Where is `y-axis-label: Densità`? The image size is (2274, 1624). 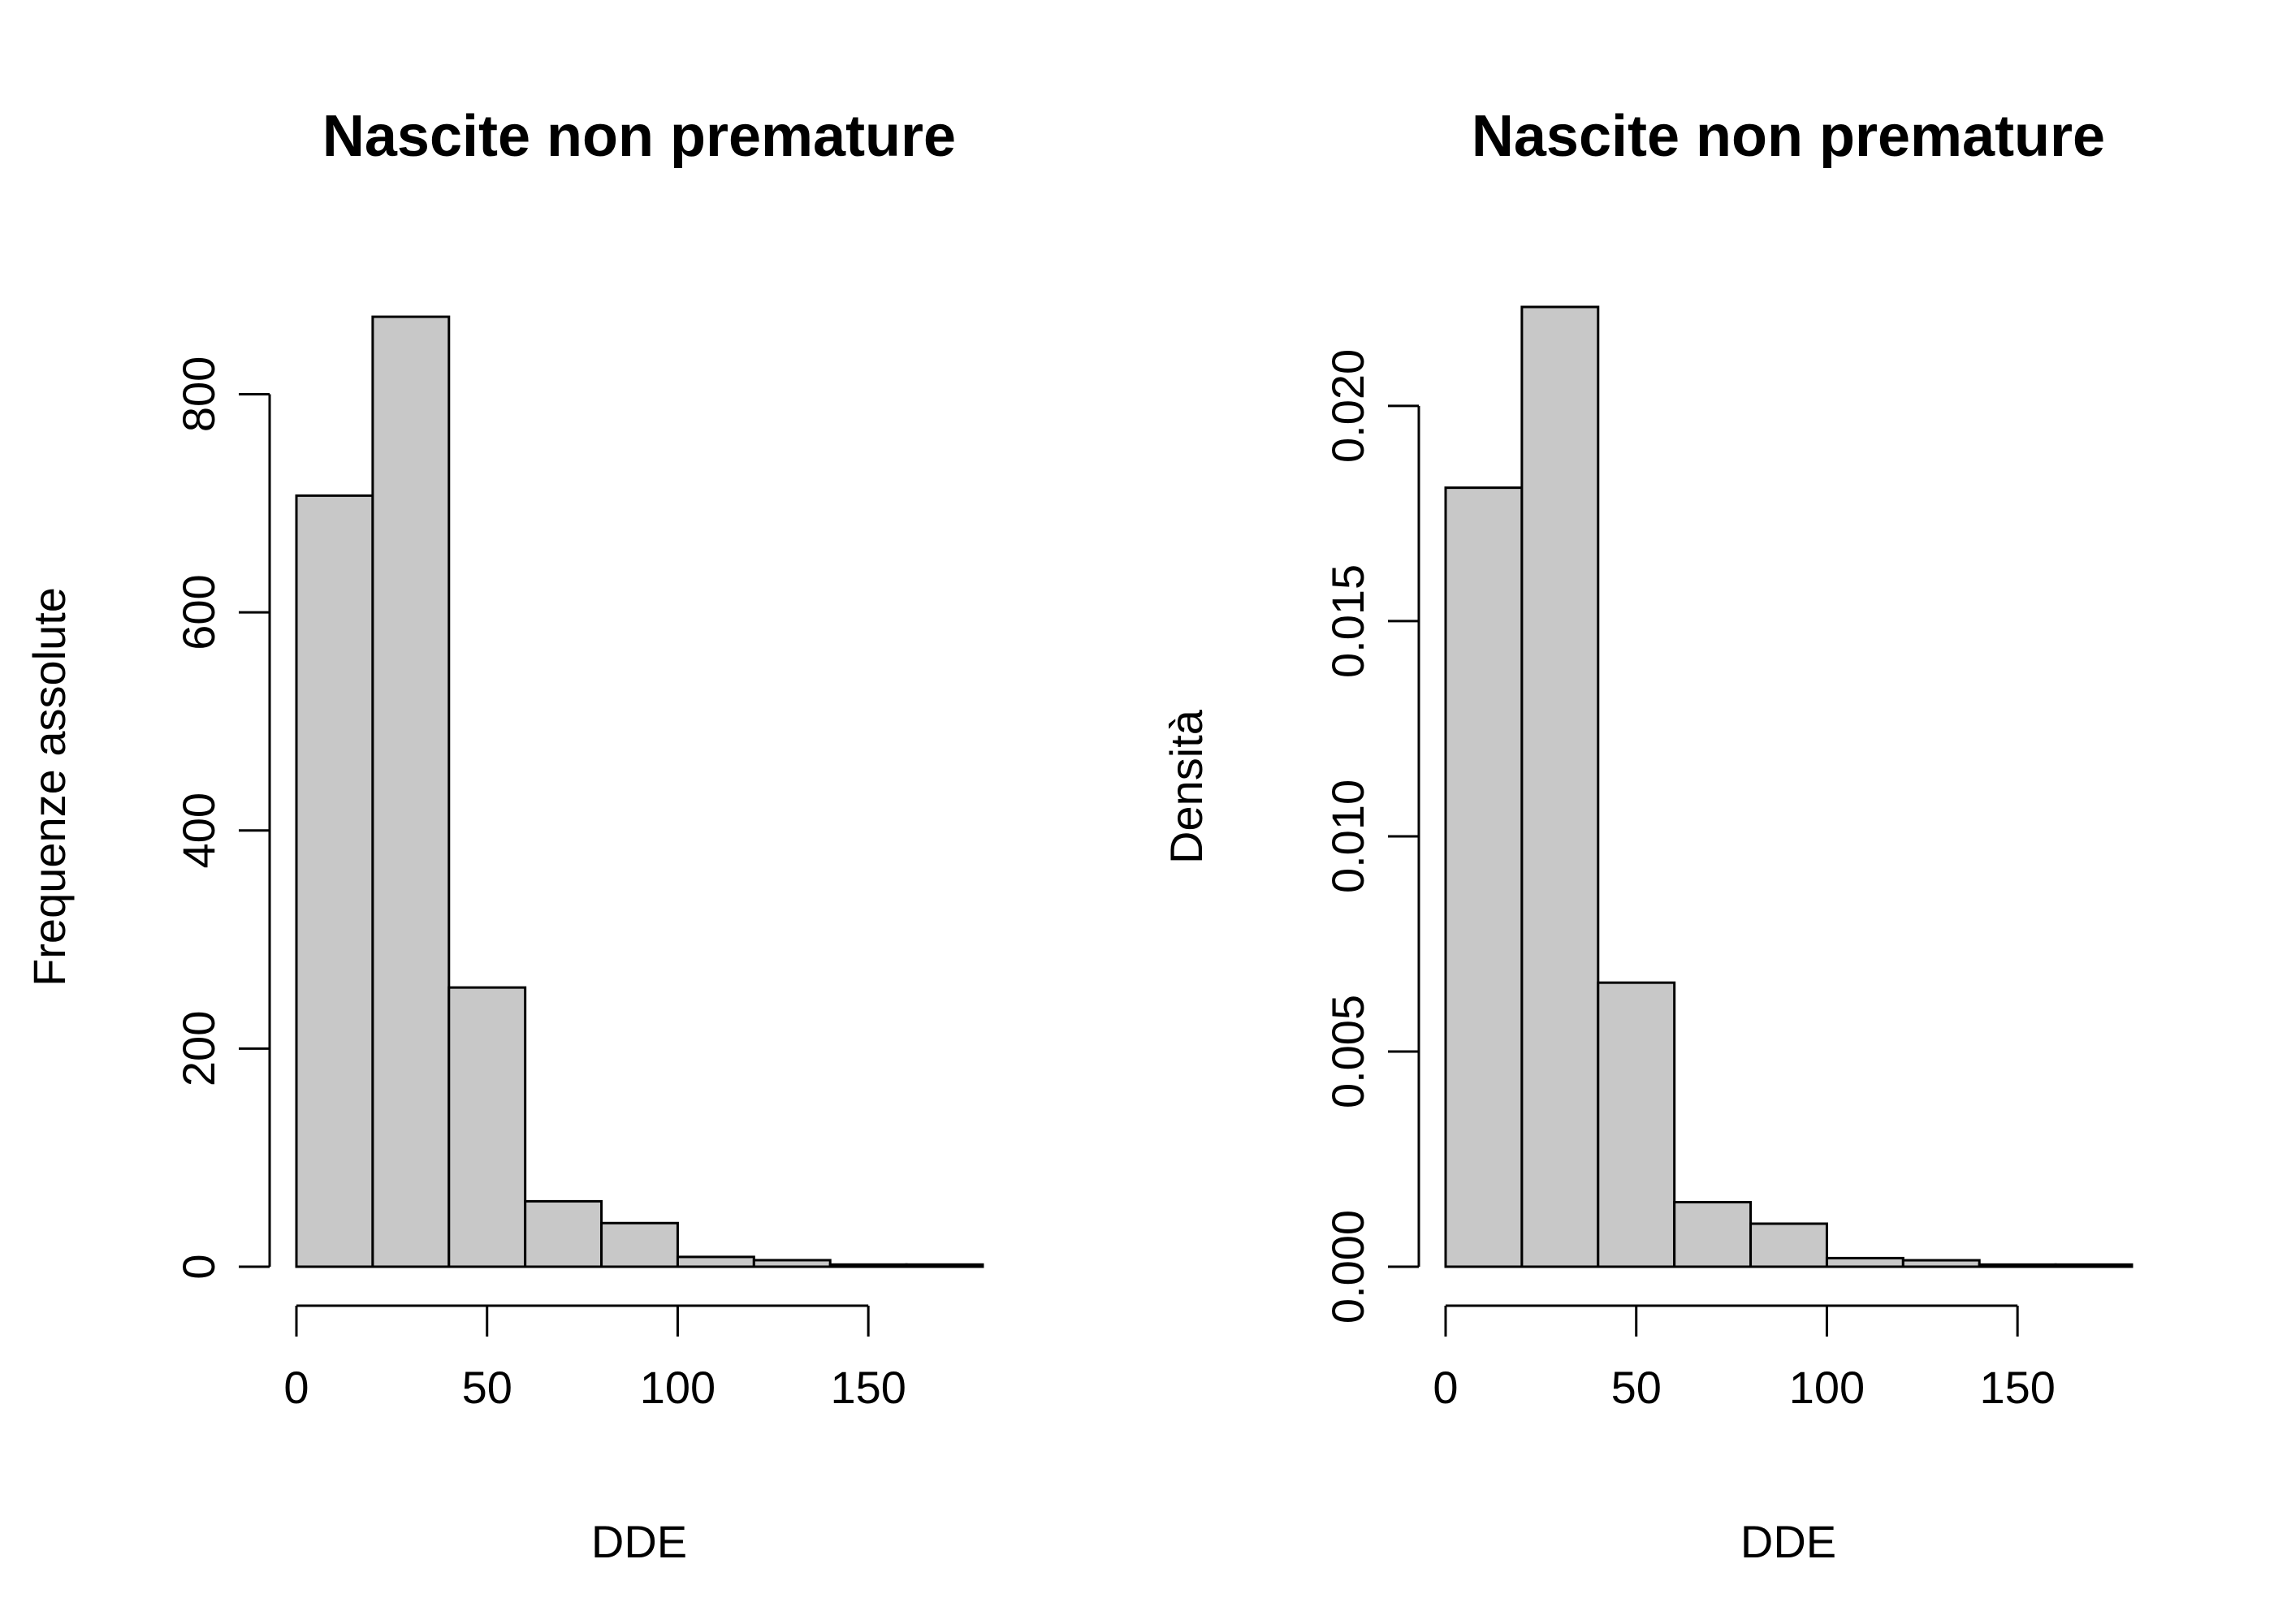 y-axis-label: Densità is located at coordinates (1186, 787).